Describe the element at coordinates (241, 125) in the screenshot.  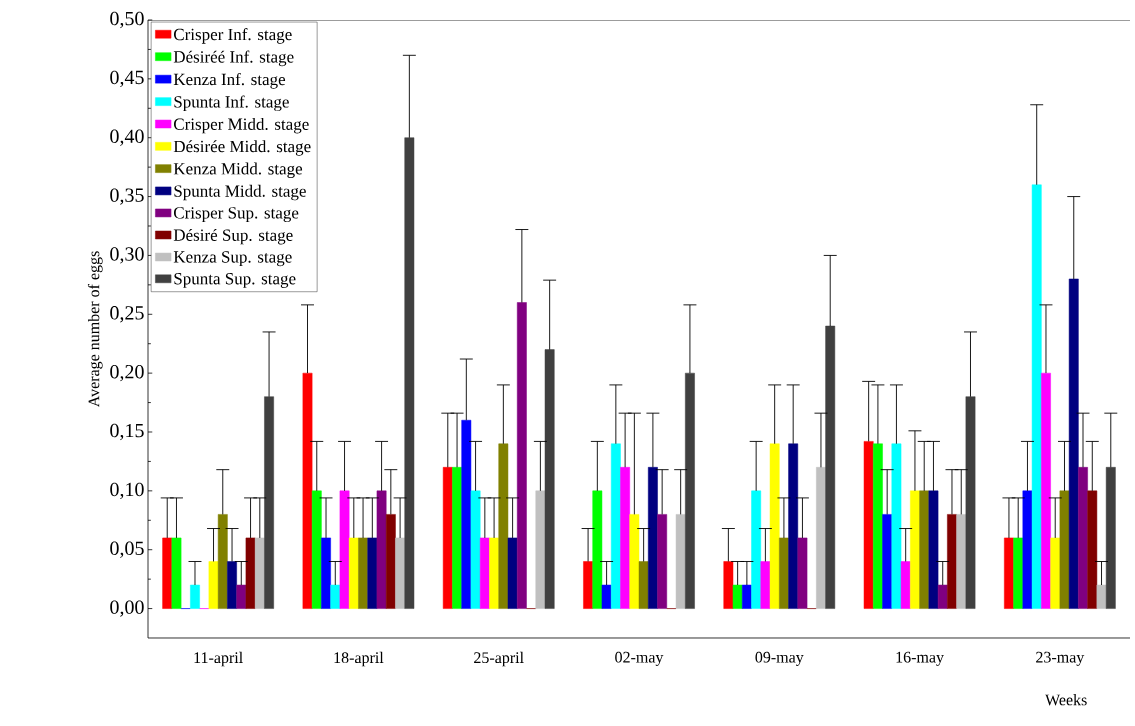
I see `legend-label: Crisper Midd. stage` at that location.